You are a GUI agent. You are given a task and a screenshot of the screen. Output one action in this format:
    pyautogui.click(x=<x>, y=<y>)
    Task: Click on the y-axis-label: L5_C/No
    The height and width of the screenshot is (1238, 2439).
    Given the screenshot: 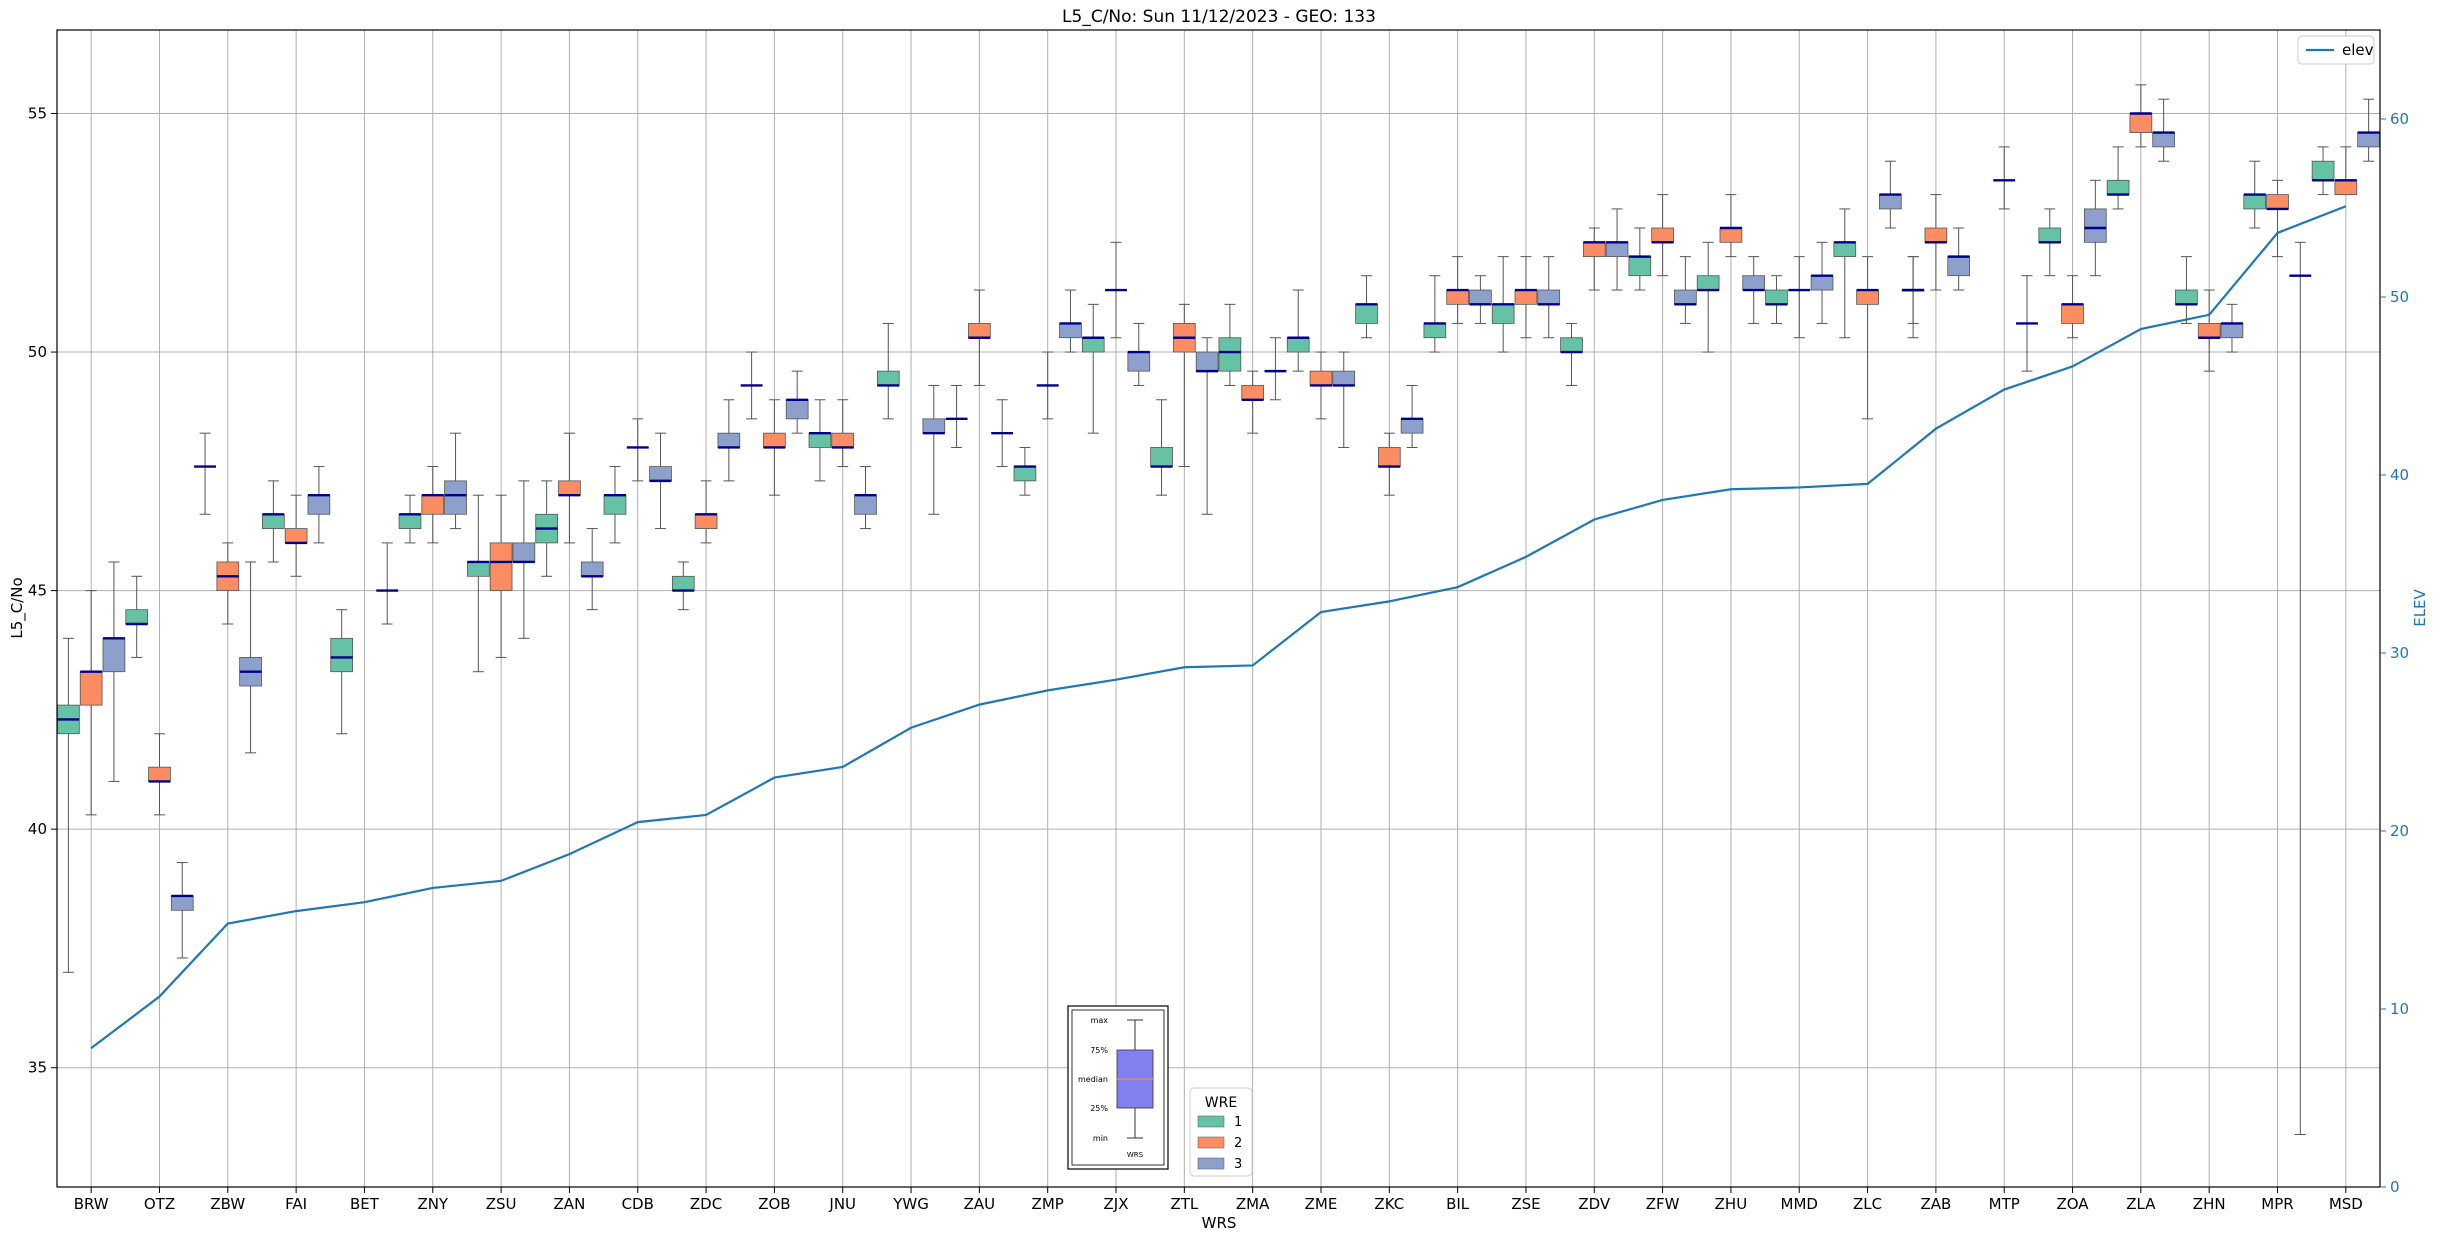 What is the action you would take?
    pyautogui.click(x=17, y=607)
    